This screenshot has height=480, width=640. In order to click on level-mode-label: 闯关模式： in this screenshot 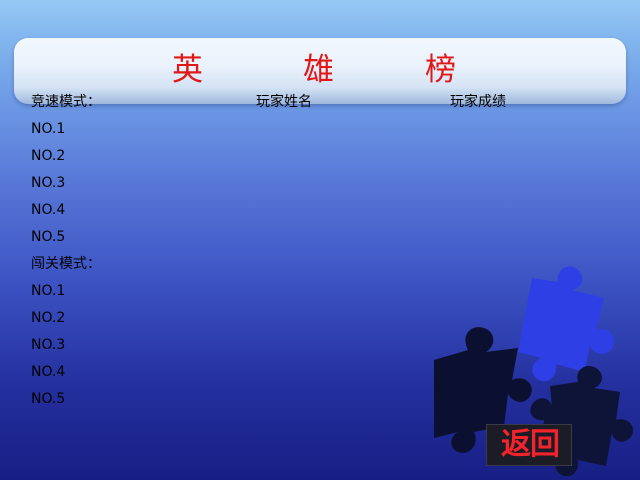, I will do `click(66, 264)`.